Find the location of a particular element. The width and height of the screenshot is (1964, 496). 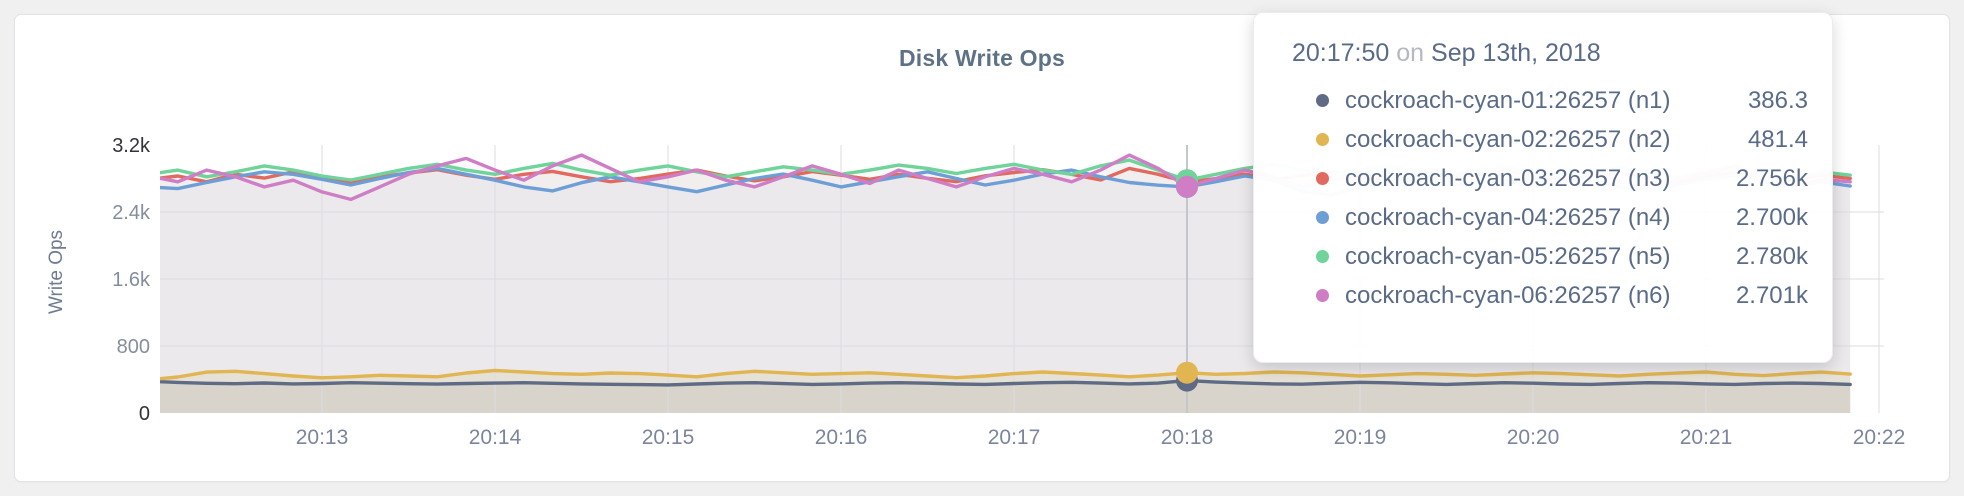

y-tick-label: 800 is located at coordinates (133, 347).